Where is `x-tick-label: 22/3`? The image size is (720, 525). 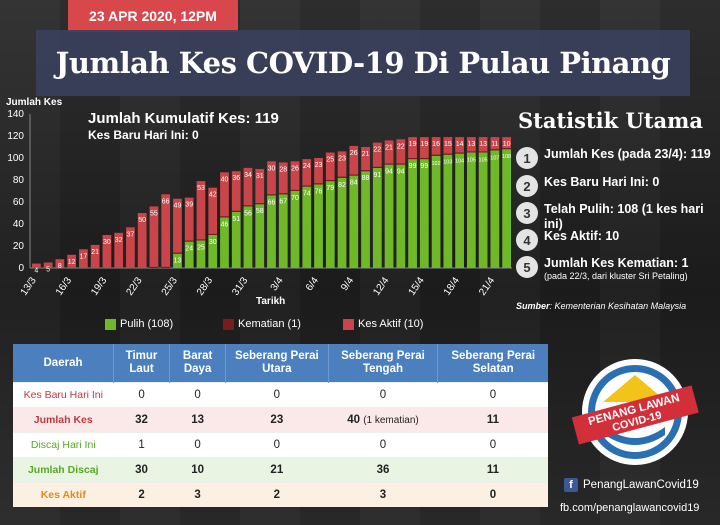 x-tick-label: 22/3 is located at coordinates (134, 286).